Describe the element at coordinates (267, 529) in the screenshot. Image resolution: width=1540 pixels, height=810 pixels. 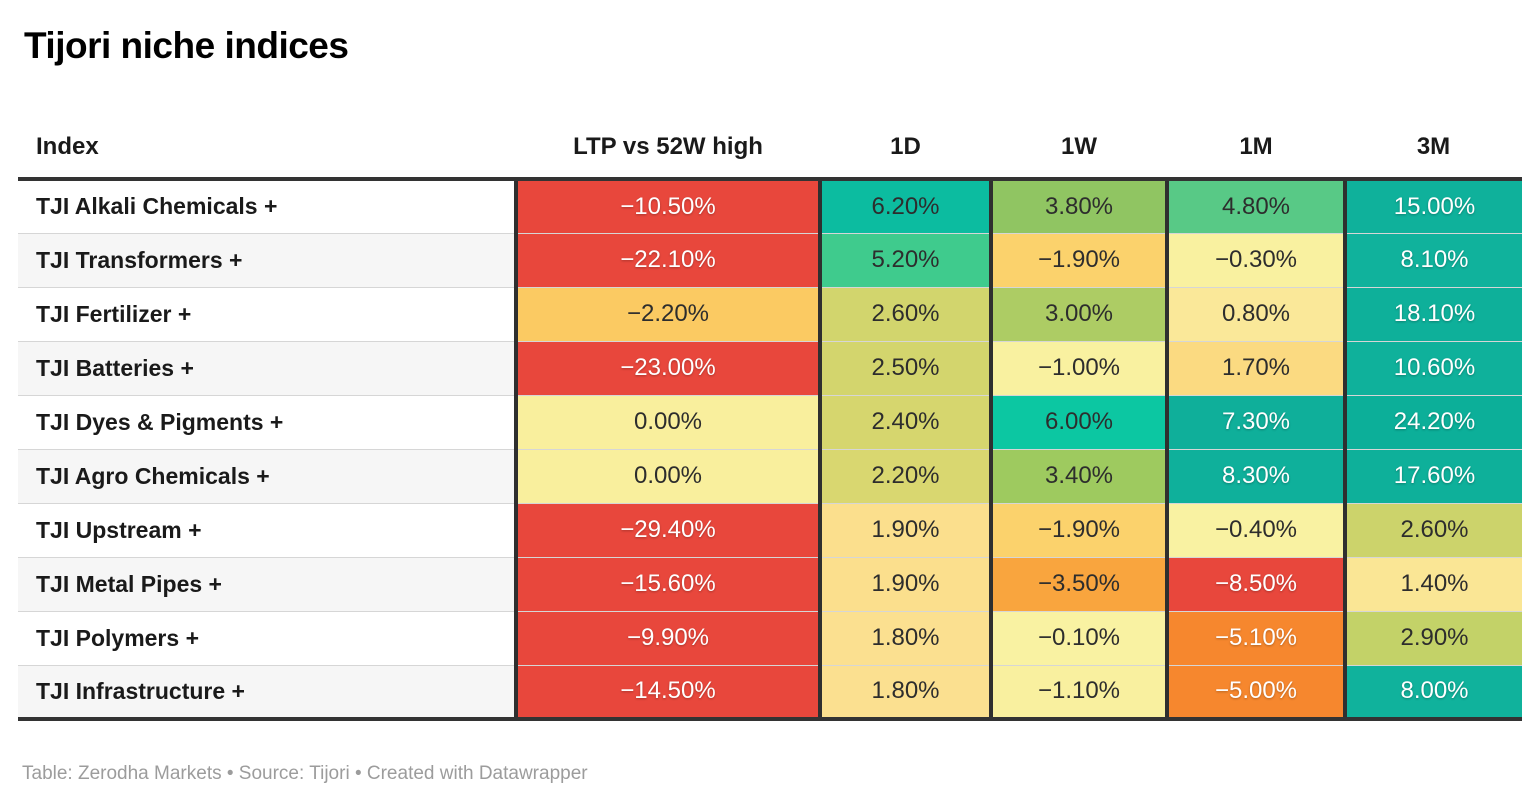
I see `index-cell: TJI Upstream +` at that location.